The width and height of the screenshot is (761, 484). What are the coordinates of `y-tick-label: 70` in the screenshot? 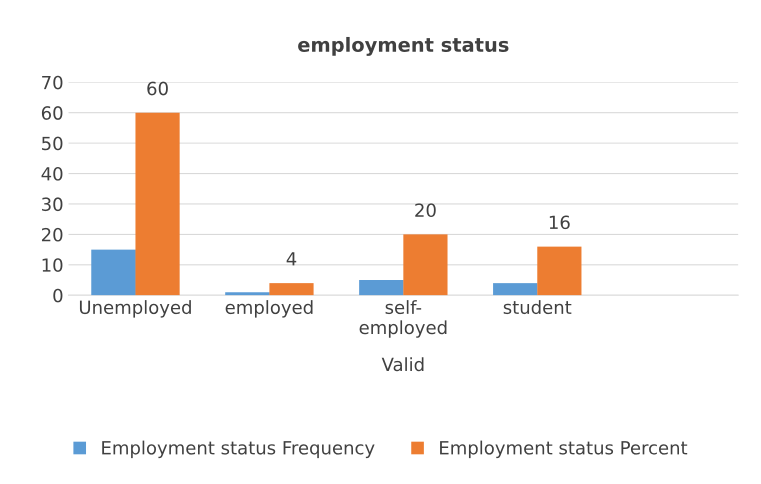 It's located at (52, 83).